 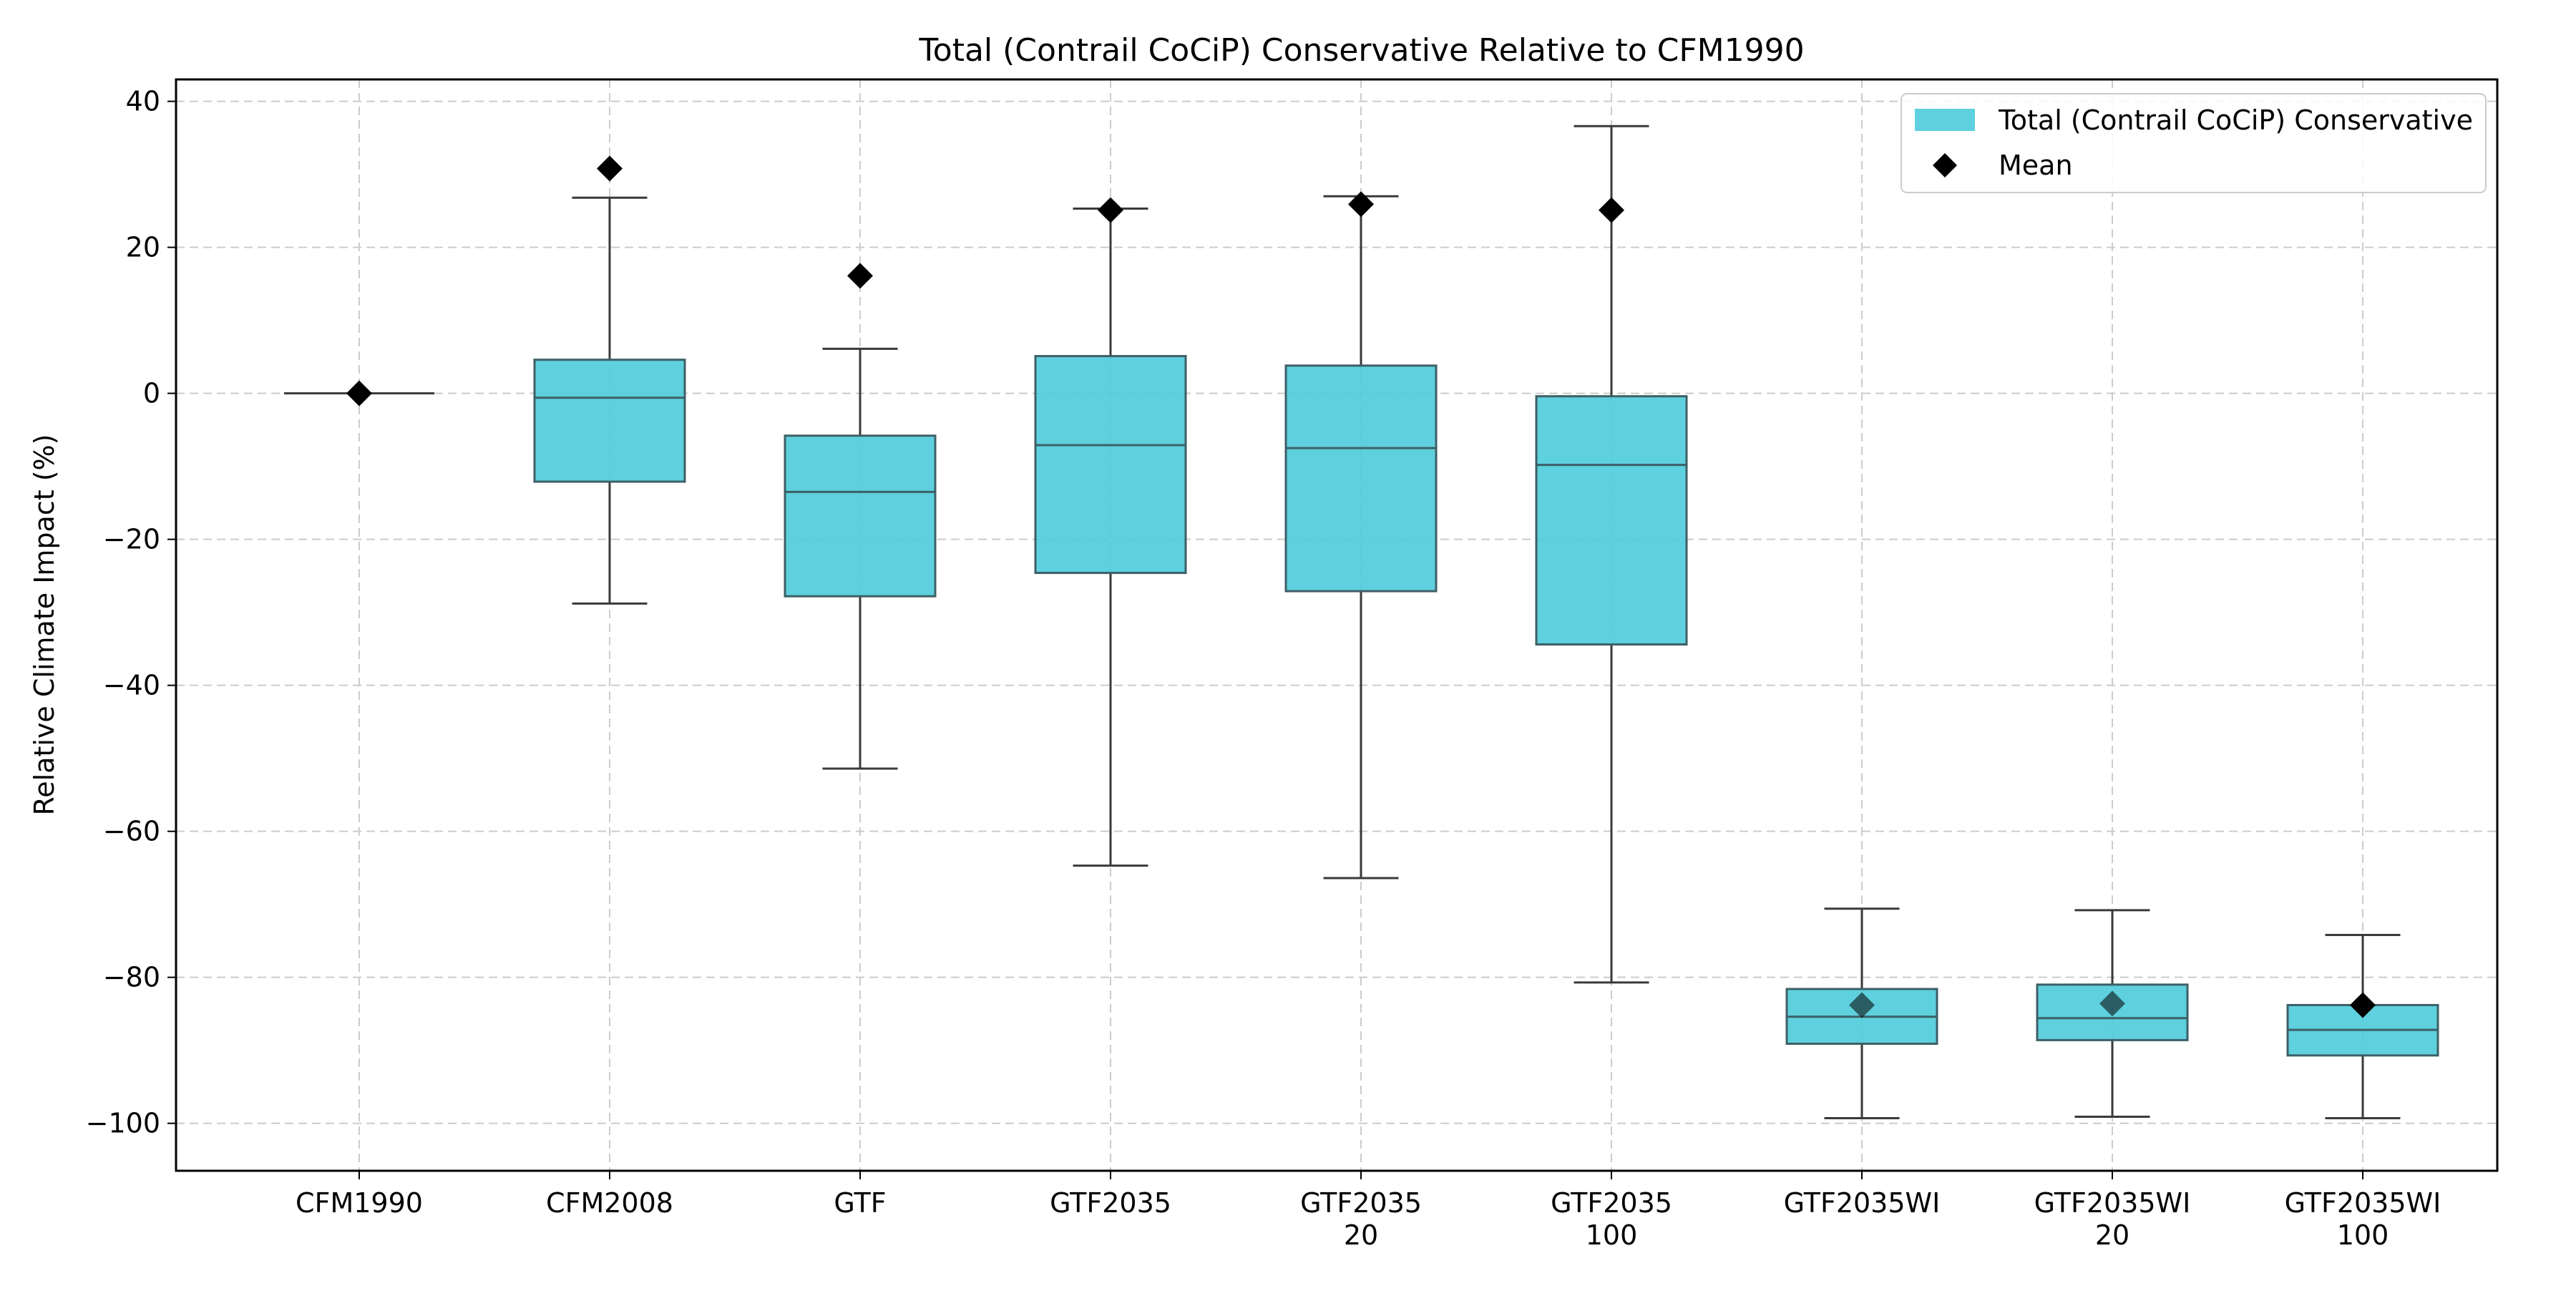 I want to click on legend-label: Total (Contrail CoCiP) Conservative, so click(x=2235, y=120).